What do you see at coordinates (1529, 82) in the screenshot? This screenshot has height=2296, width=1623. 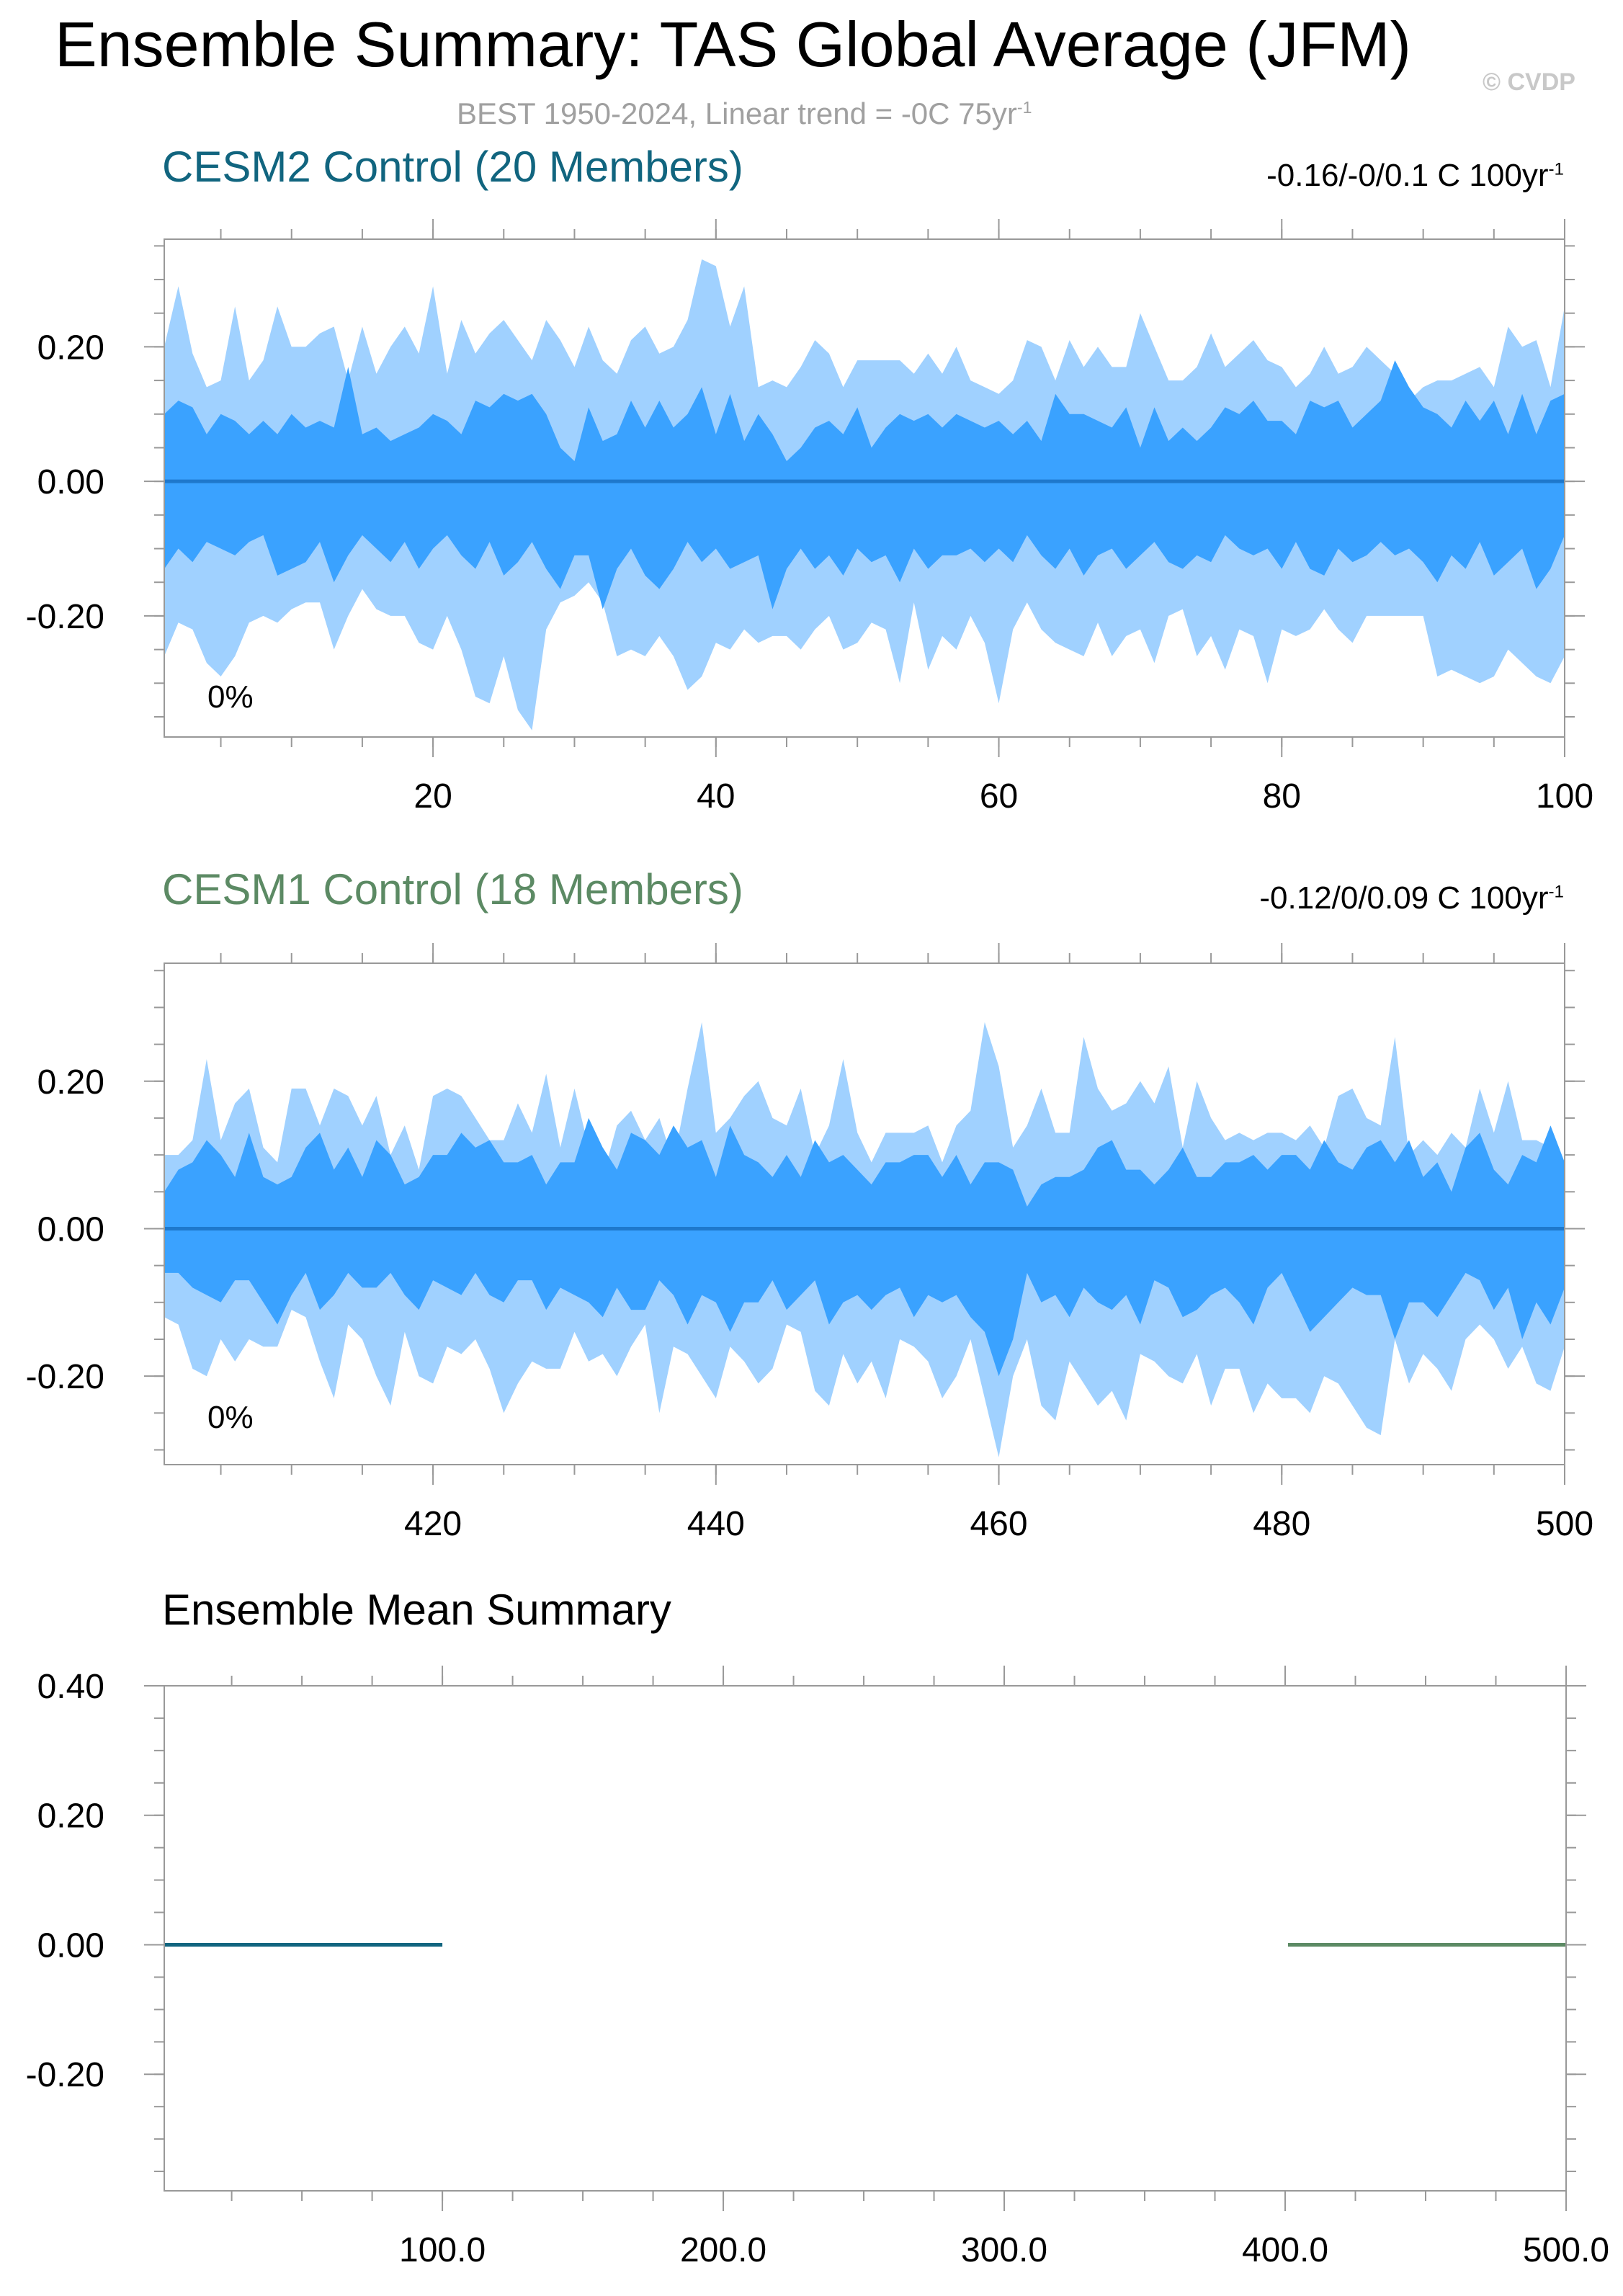 I see `watermark: © CVDP` at bounding box center [1529, 82].